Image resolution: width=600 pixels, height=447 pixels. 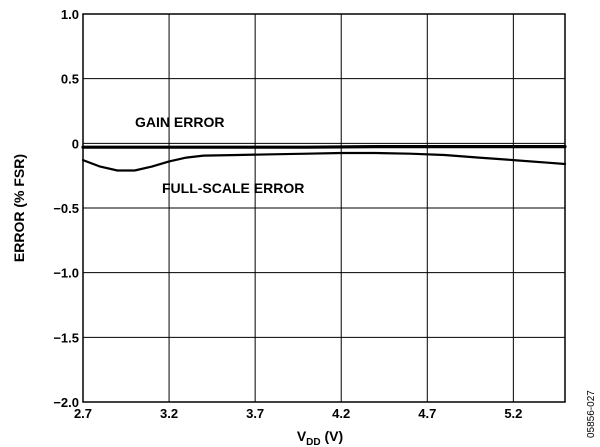 What do you see at coordinates (19, 208) in the screenshot?
I see `y-axis-label: ERROR (% FSR)` at bounding box center [19, 208].